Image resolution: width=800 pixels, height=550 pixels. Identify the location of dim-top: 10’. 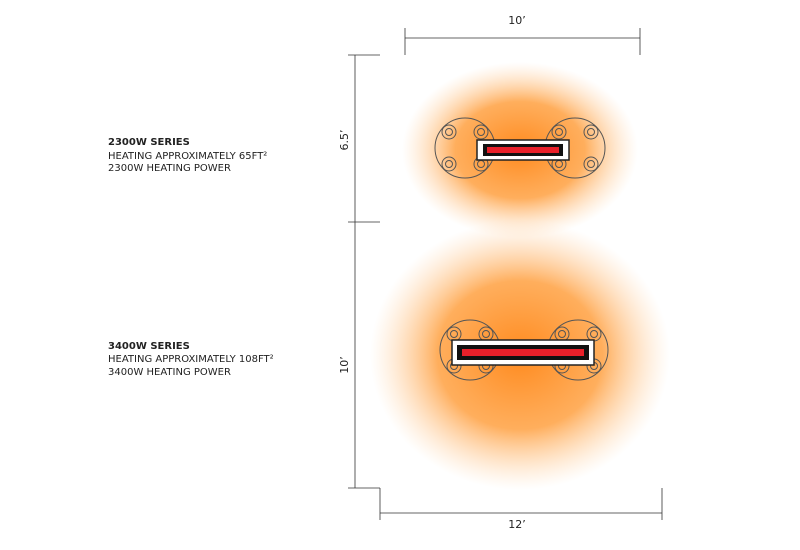
(517, 20).